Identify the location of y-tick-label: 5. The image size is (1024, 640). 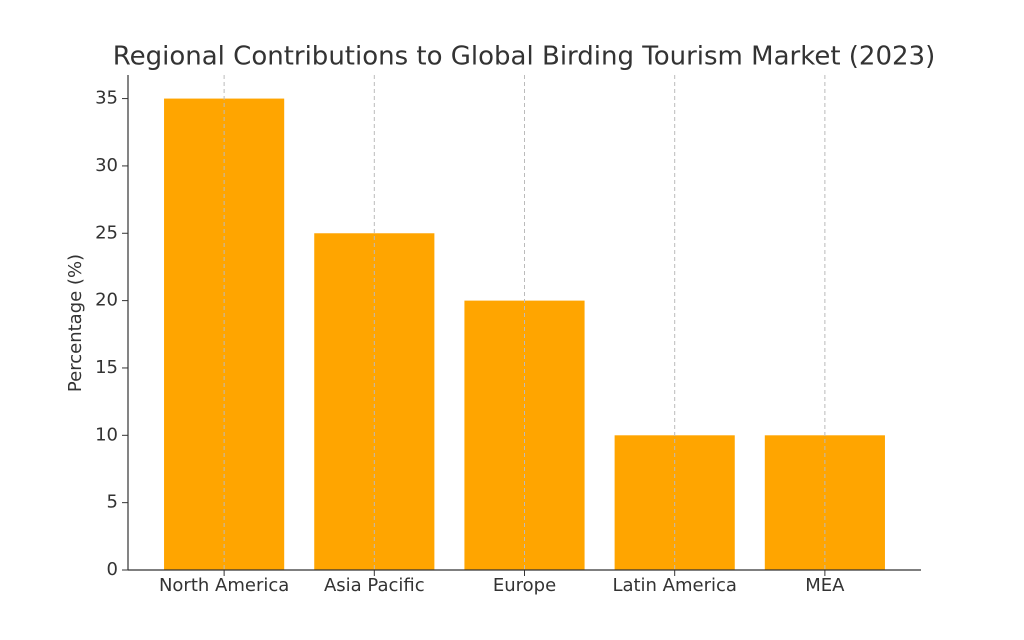
(112, 502).